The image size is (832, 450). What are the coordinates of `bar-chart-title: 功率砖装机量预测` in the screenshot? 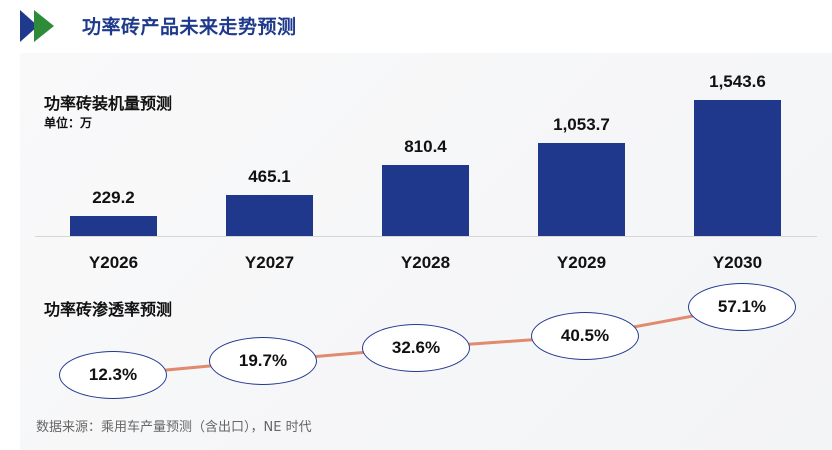 It's located at (108, 103).